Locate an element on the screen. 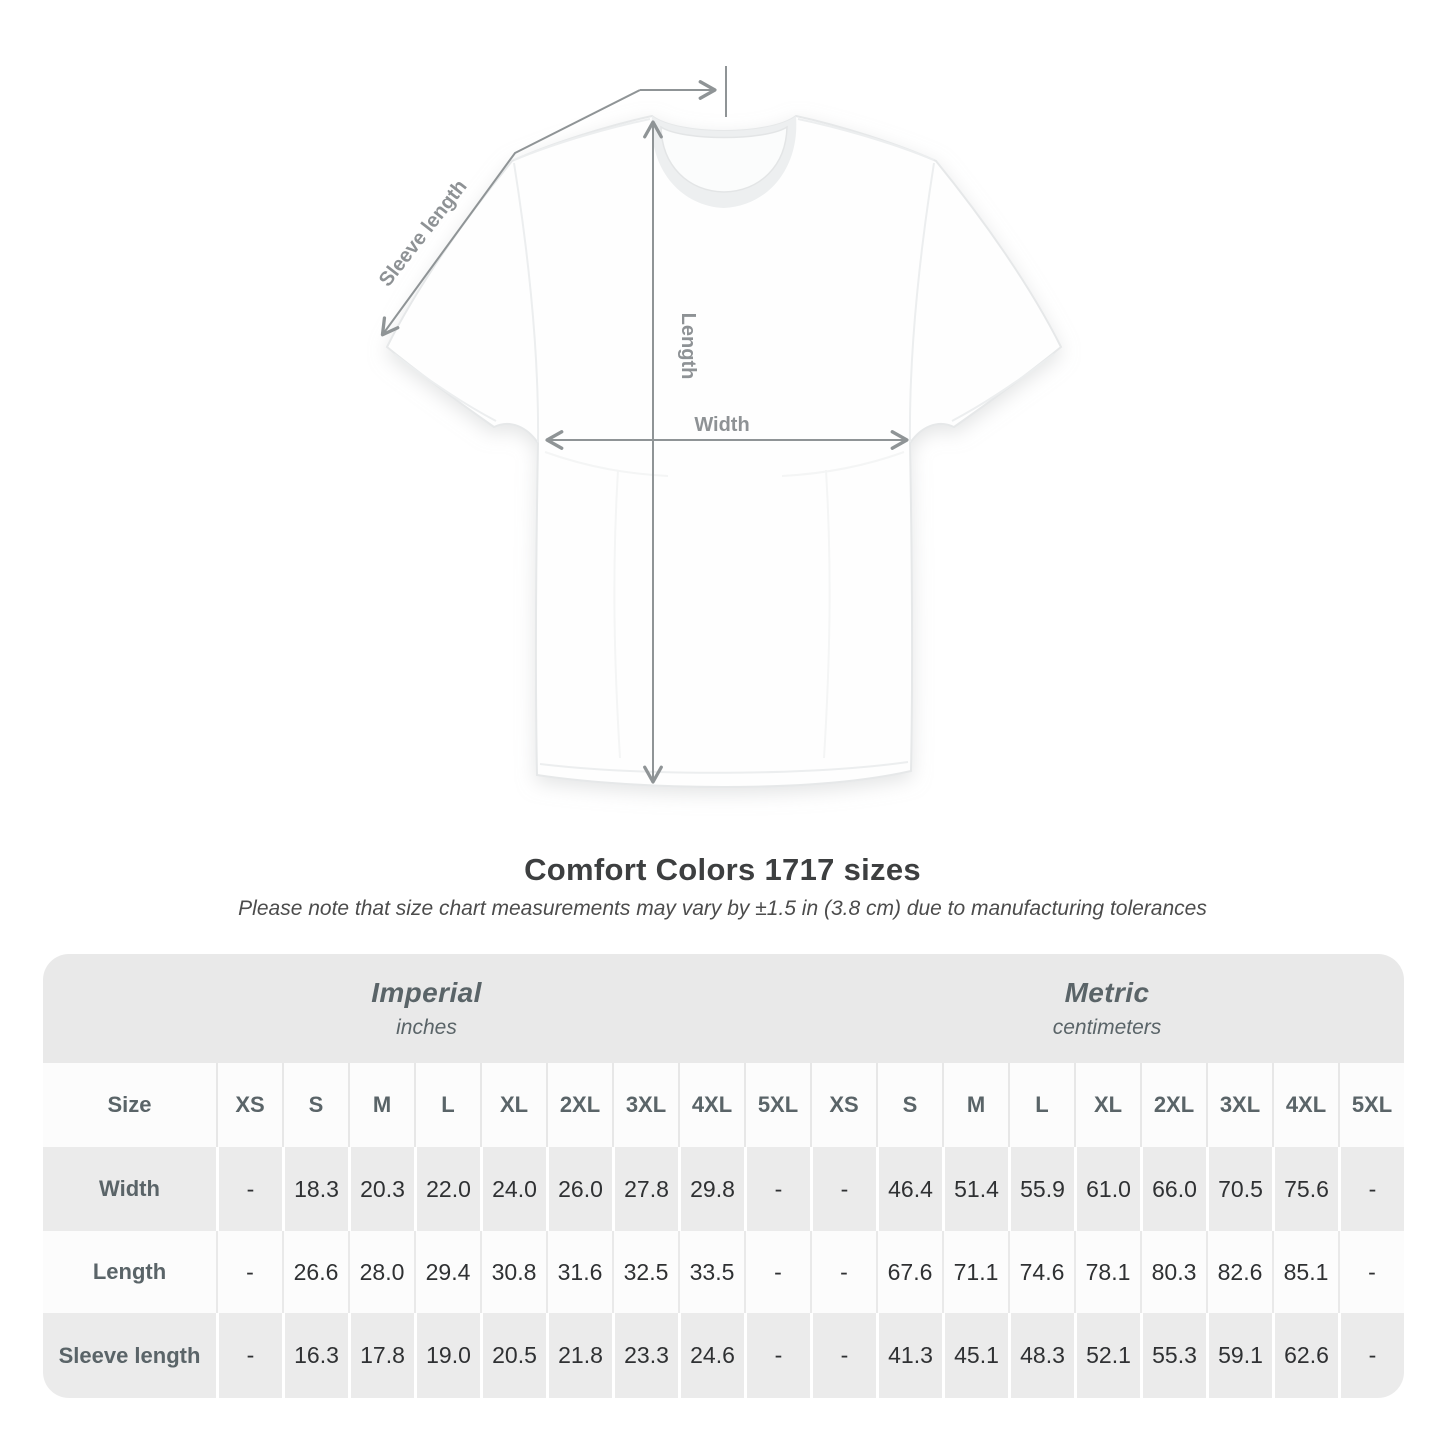 This screenshot has height=1445, width=1445. value-cell: 33.5 is located at coordinates (711, 1272).